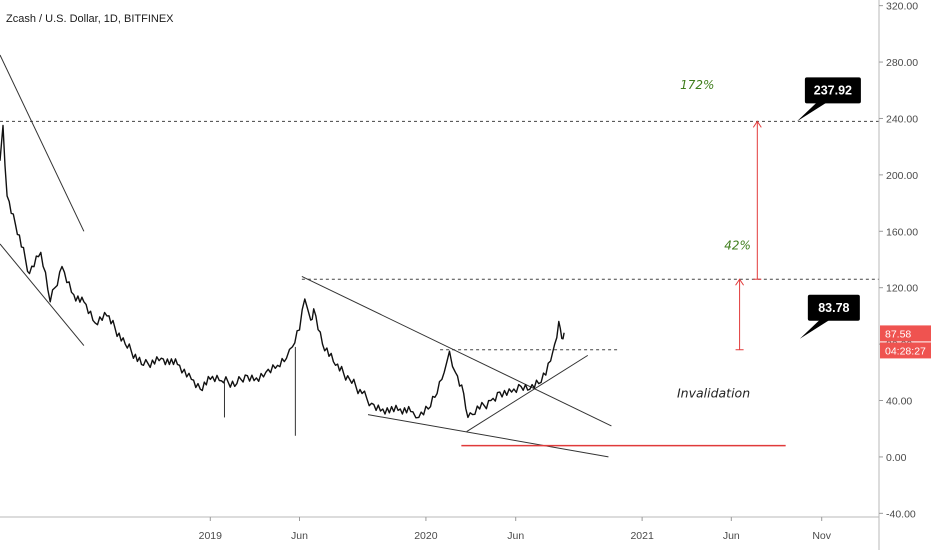 Image resolution: width=932 pixels, height=550 pixels. Describe the element at coordinates (642, 536) in the screenshot. I see `time-tick-label: 2021` at that location.